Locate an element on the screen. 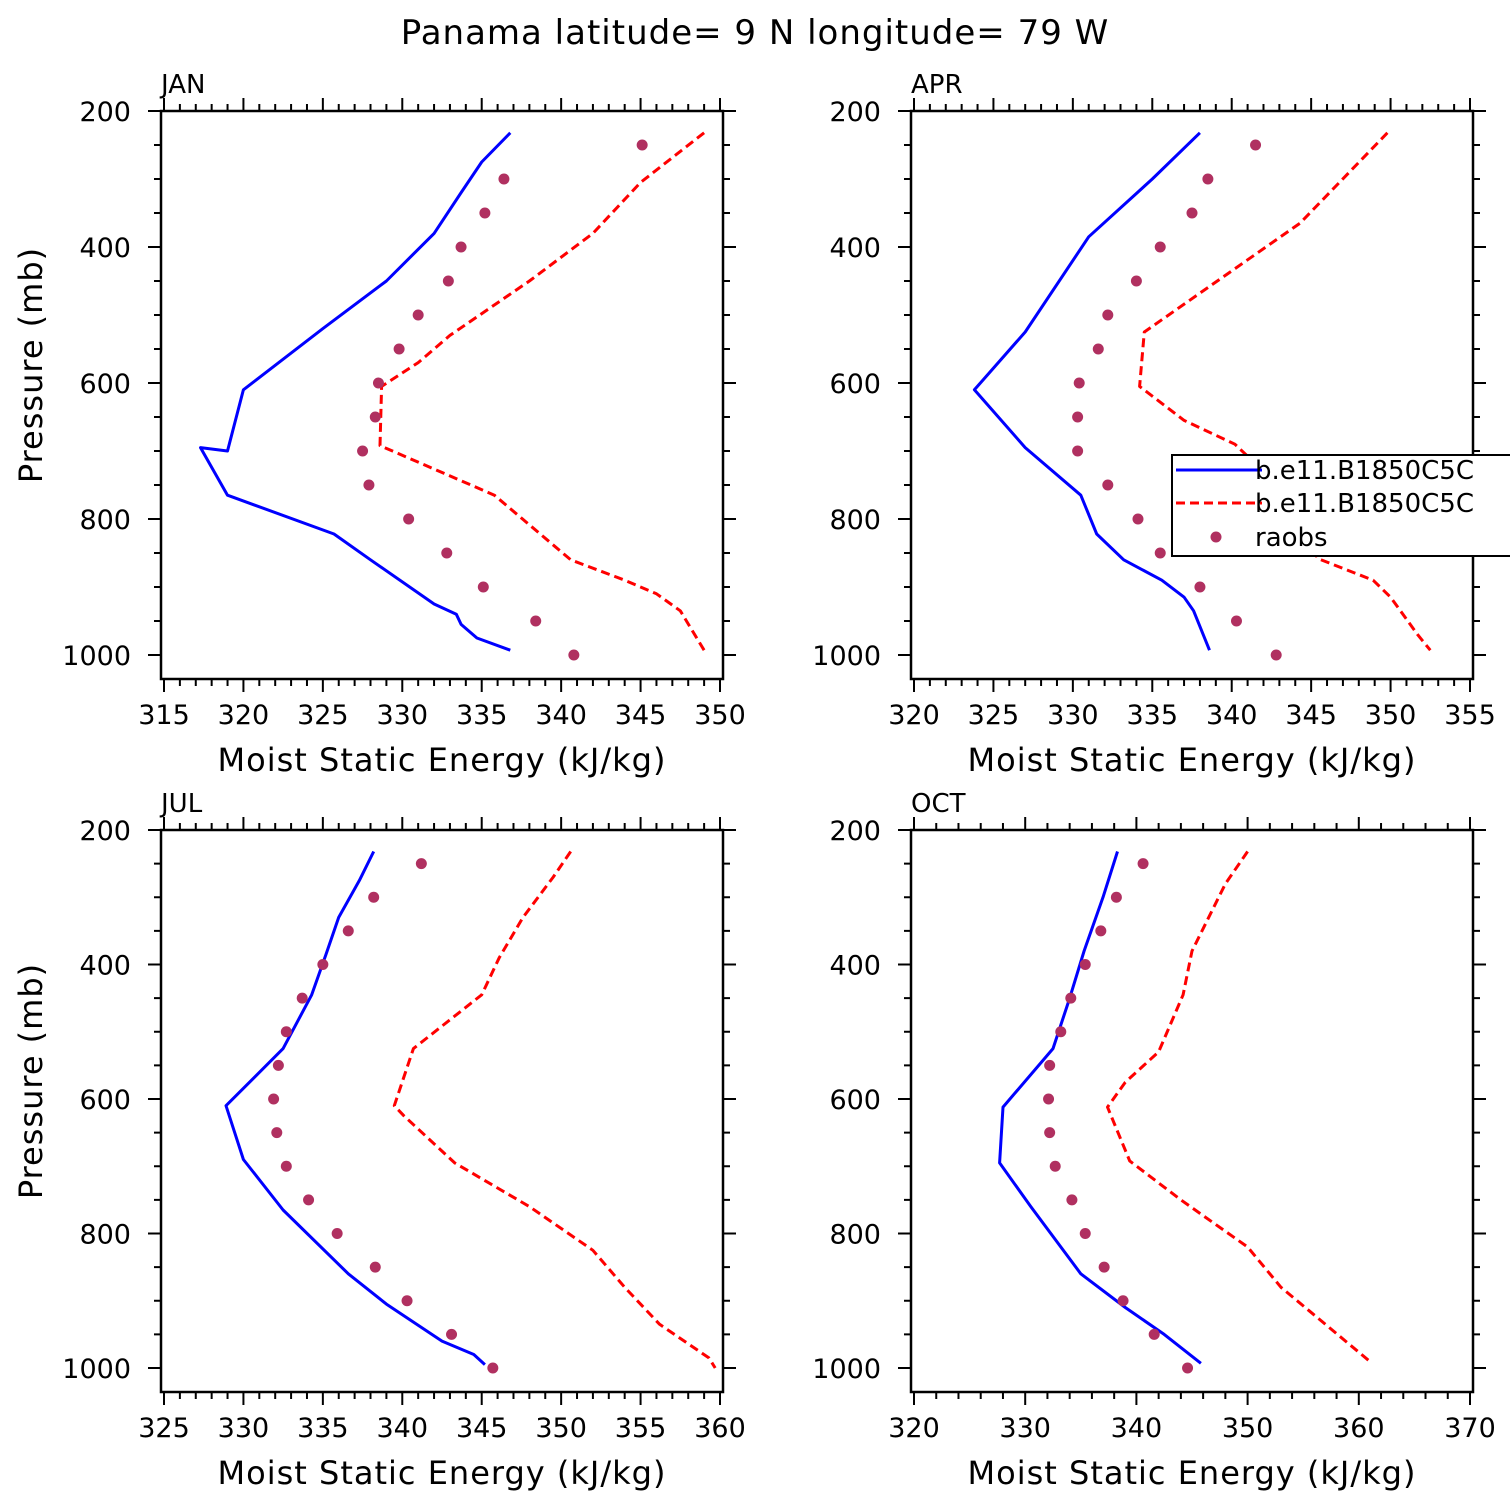 Image resolution: width=1510 pixels, height=1510 pixels. series-raobs-apr is located at coordinates (1177, 400).